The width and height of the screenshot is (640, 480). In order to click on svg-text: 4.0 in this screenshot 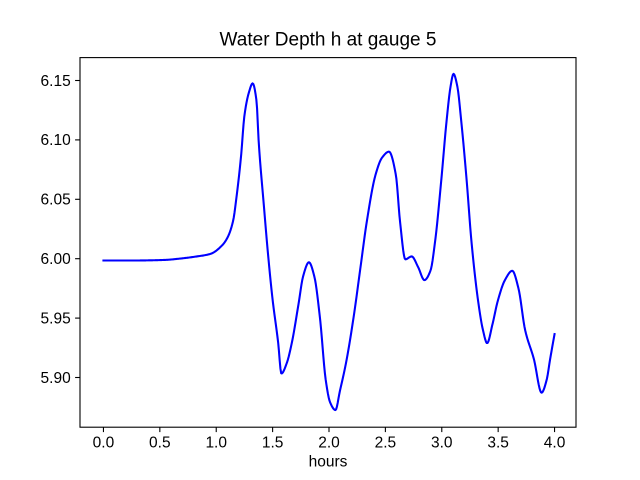, I will do `click(555, 443)`.